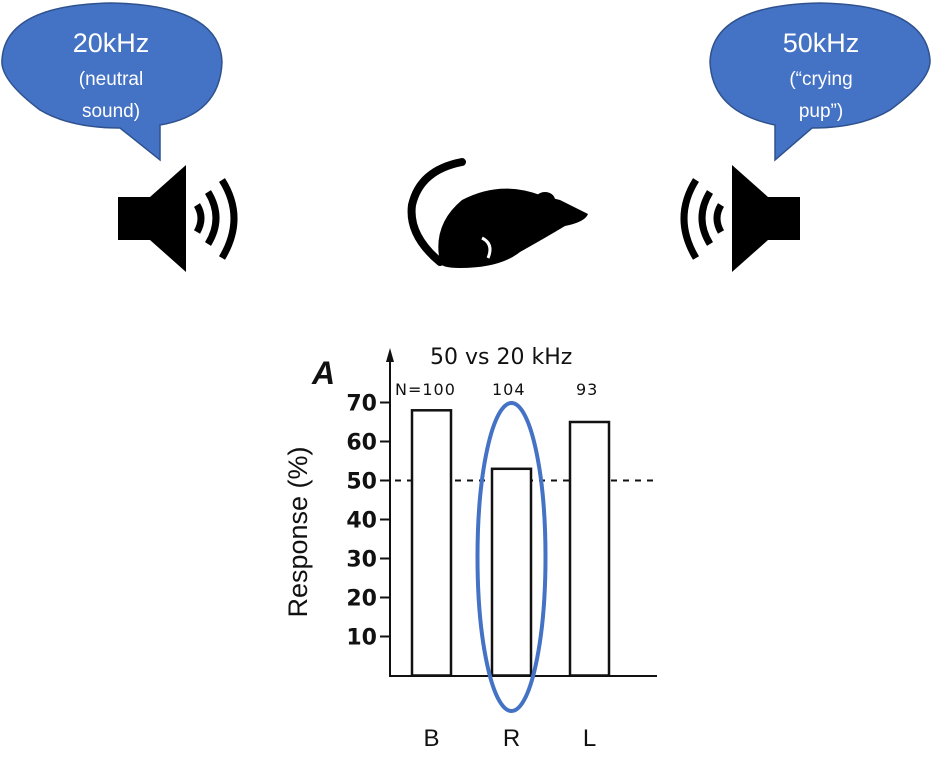 This screenshot has width=931, height=764. Describe the element at coordinates (361, 482) in the screenshot. I see `y-tick-label: 50` at that location.